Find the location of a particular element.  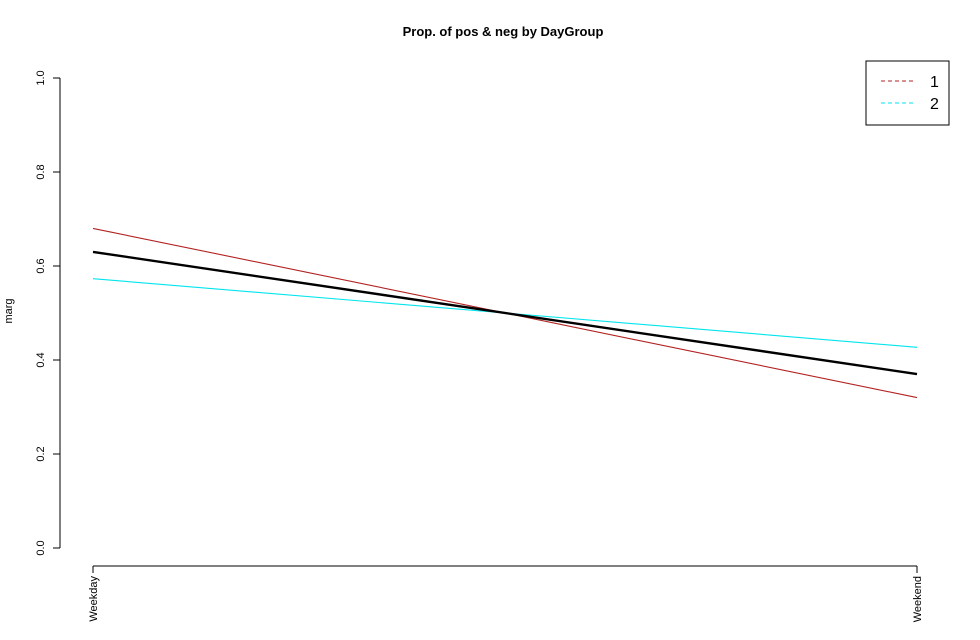

legend-box is located at coordinates (907, 93).